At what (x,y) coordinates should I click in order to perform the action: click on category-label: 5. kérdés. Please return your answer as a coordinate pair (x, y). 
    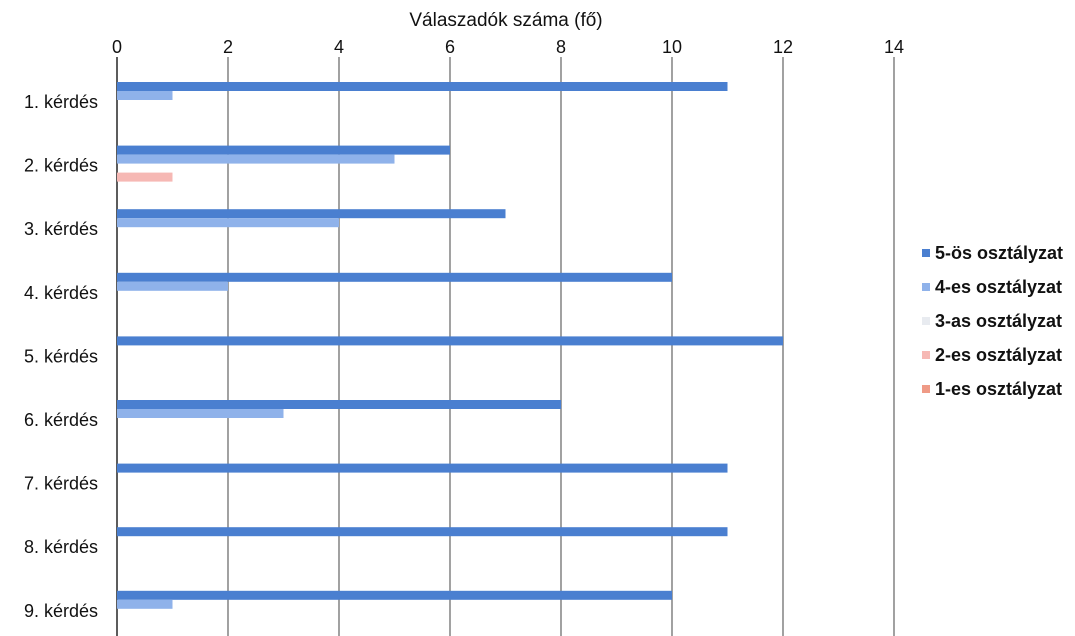
    Looking at the image, I should click on (61, 356).